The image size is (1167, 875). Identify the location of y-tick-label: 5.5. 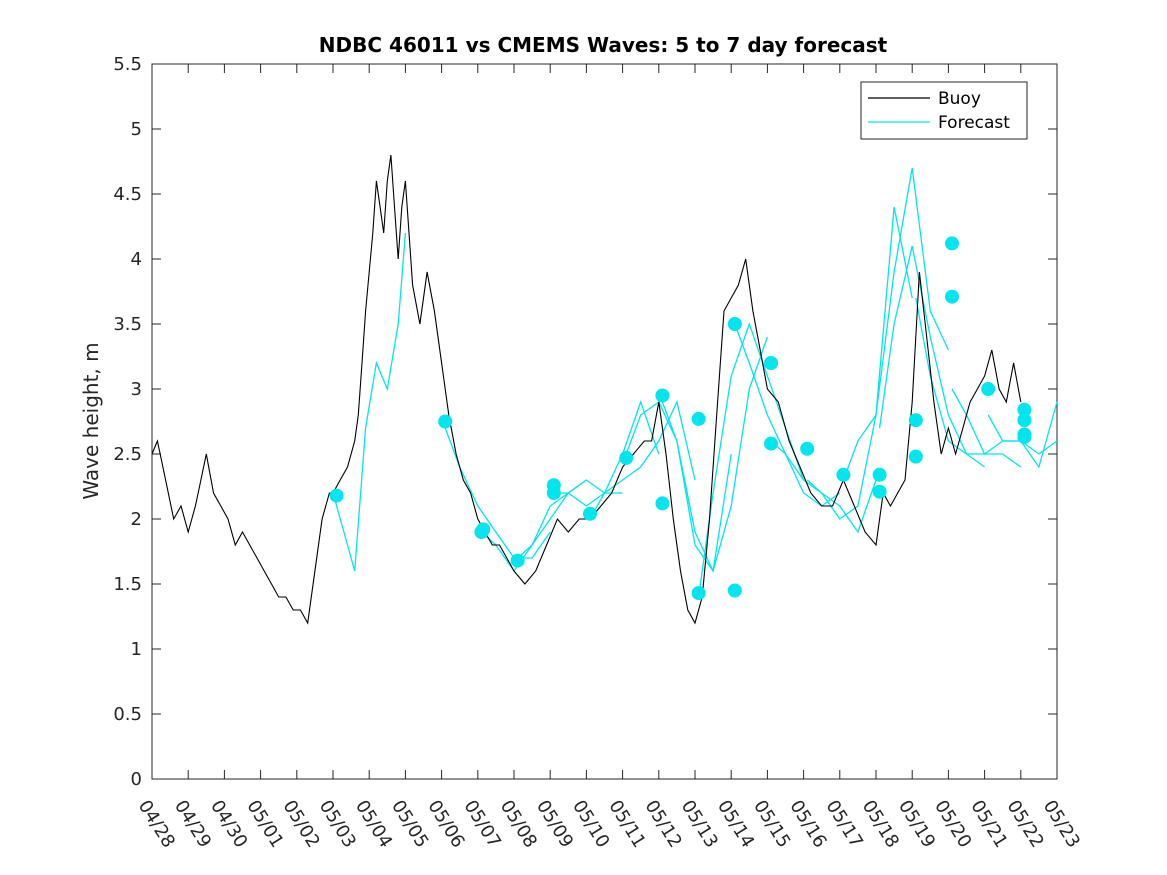
(127, 64).